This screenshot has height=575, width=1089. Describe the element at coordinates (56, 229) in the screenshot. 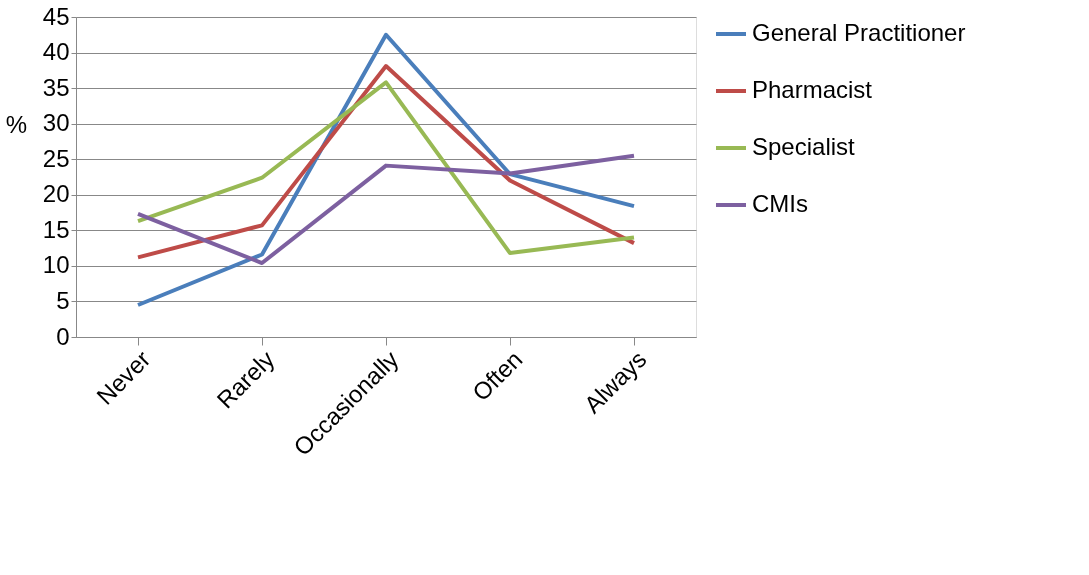

I see `y-tick-label: 15` at that location.